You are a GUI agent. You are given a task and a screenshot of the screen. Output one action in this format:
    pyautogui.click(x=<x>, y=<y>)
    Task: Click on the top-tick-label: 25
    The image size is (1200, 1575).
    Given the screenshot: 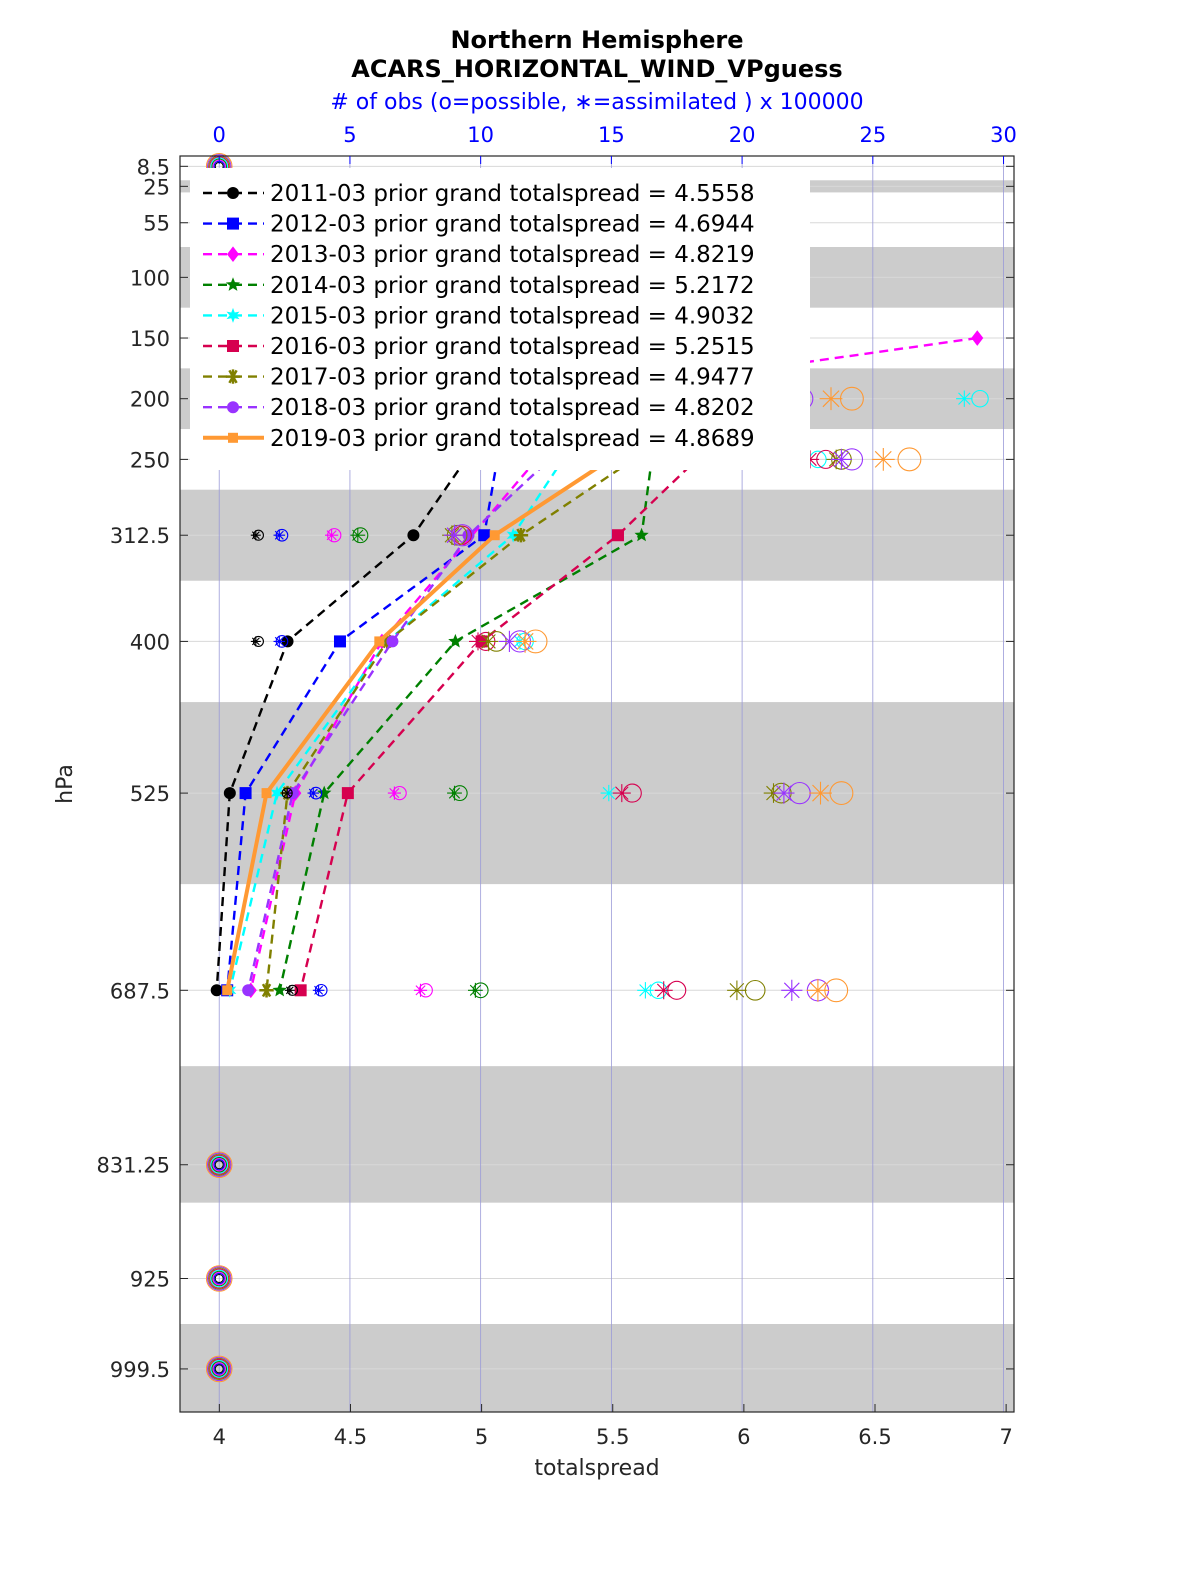 What is the action you would take?
    pyautogui.click(x=872, y=135)
    